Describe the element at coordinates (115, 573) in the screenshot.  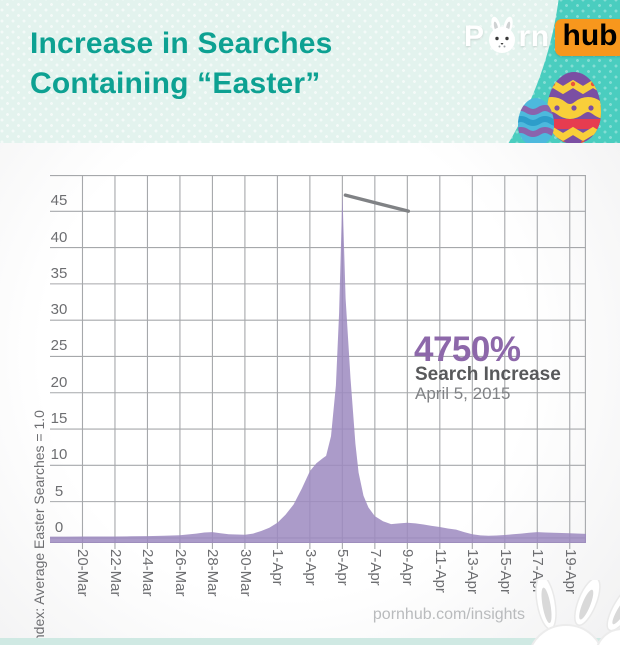
I see `x-tick-label: 22-Mar` at that location.